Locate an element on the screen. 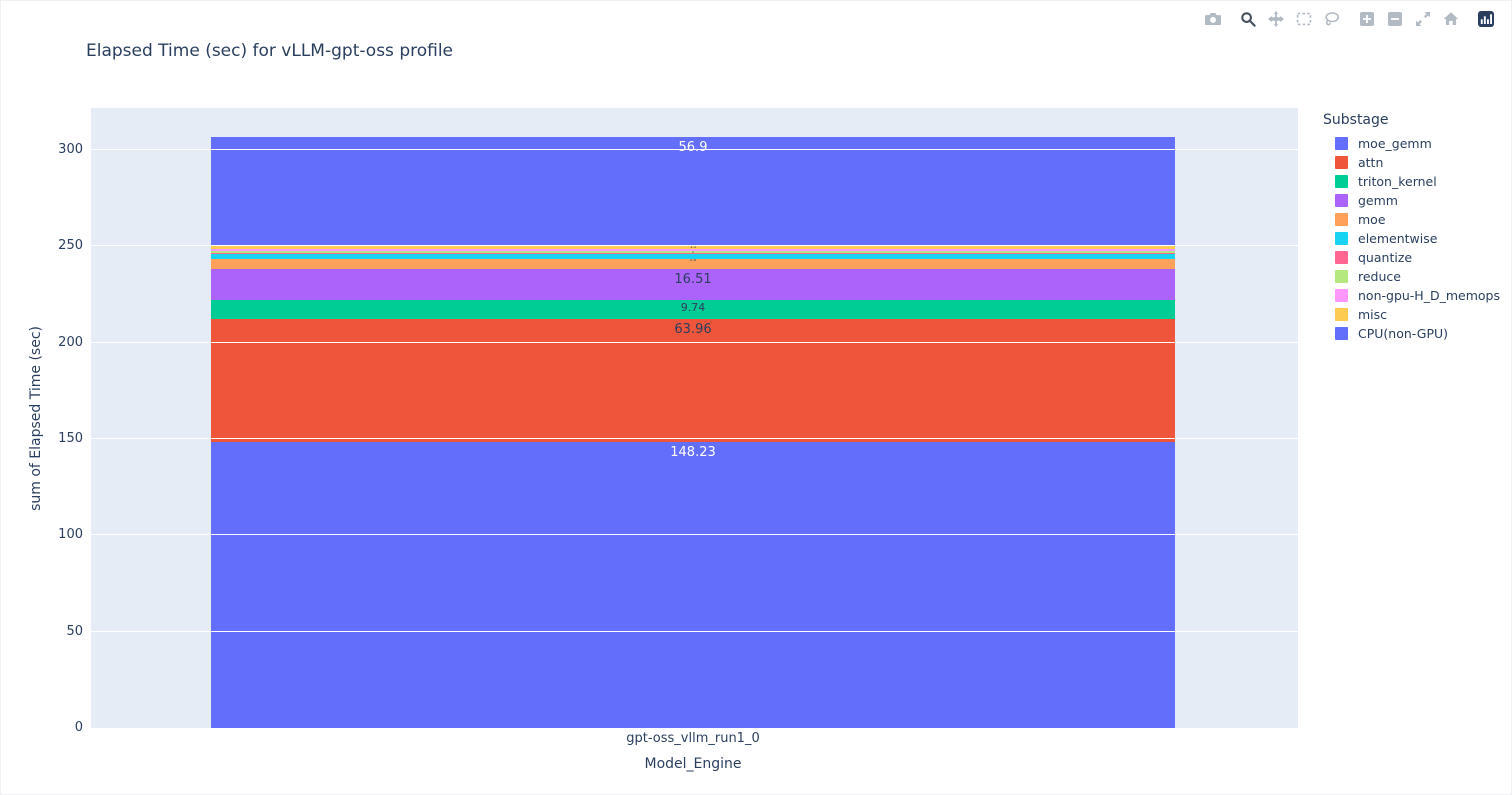  box-select-button is located at coordinates (1304, 19).